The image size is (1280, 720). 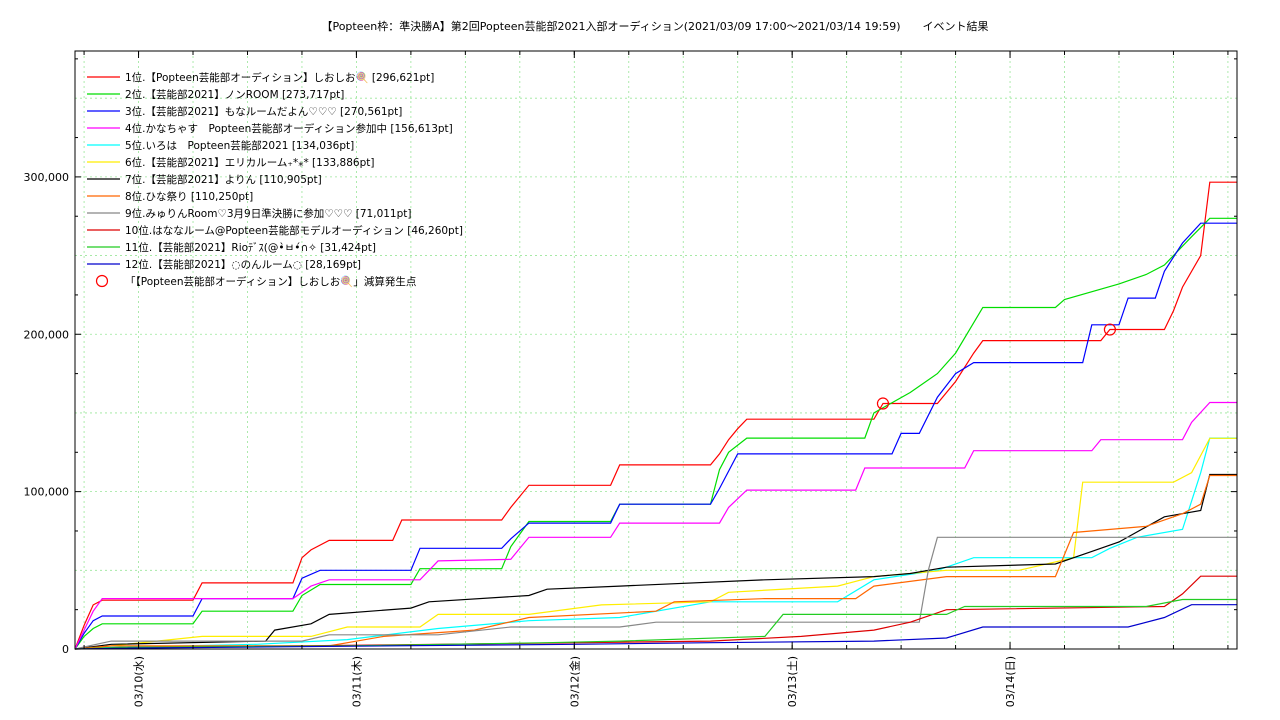 What do you see at coordinates (102, 281) in the screenshot?
I see `legend-marker-swatch` at bounding box center [102, 281].